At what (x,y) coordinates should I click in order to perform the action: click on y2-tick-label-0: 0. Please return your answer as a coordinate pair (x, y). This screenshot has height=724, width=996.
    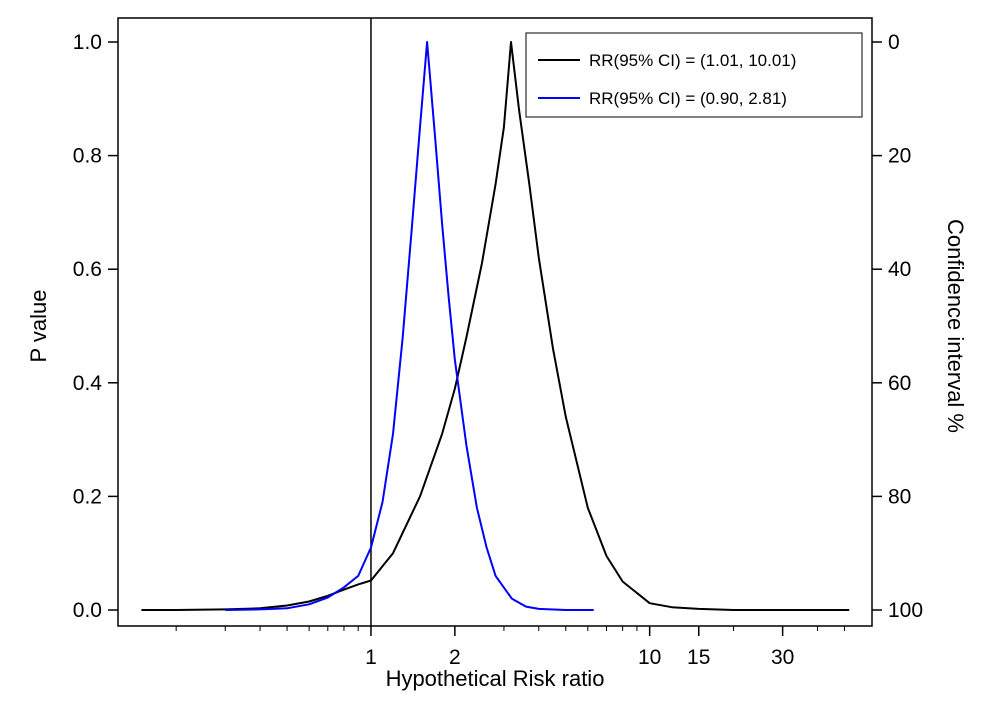
    Looking at the image, I should click on (894, 42).